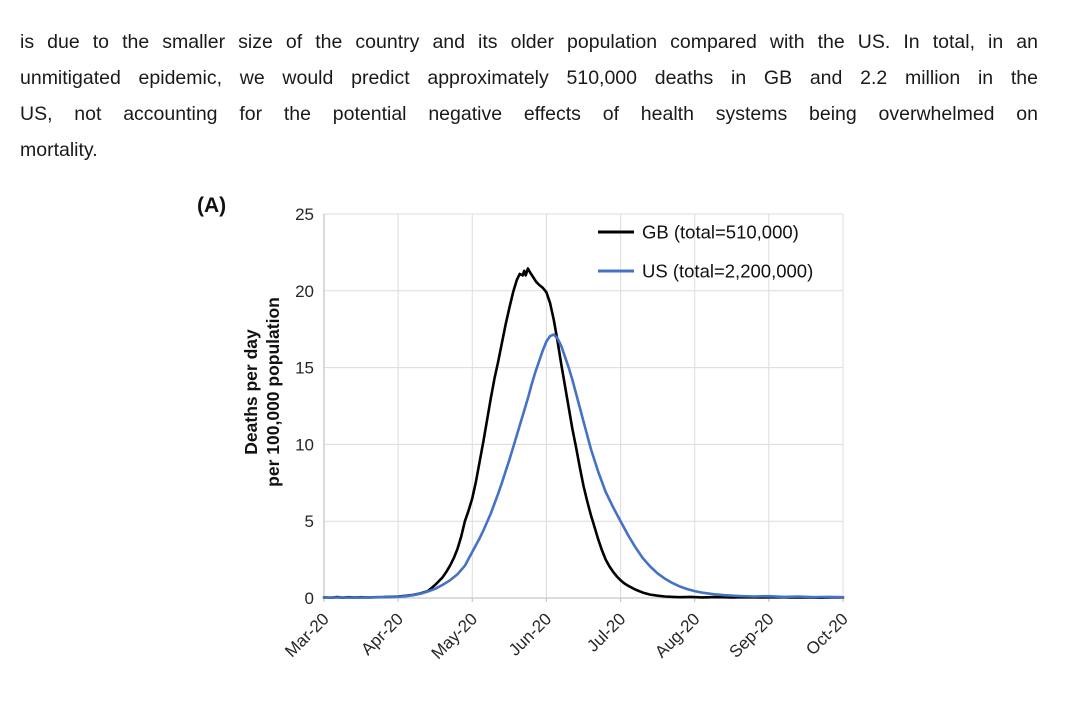  What do you see at coordinates (677, 635) in the screenshot?
I see `x-tick-label: Aug-20` at bounding box center [677, 635].